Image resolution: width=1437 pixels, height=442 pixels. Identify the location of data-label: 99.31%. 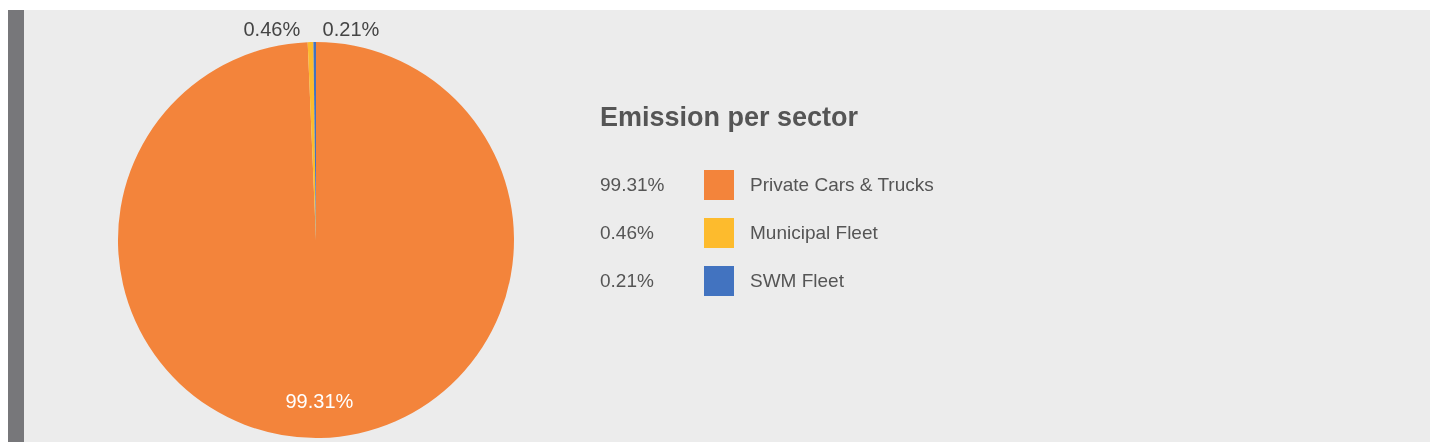
(319, 400).